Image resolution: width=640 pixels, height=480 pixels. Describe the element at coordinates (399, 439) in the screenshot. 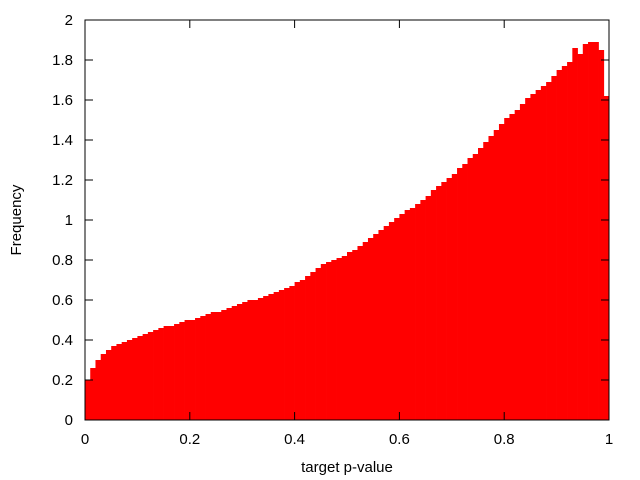

I see `x-tick-label: 0.6` at that location.